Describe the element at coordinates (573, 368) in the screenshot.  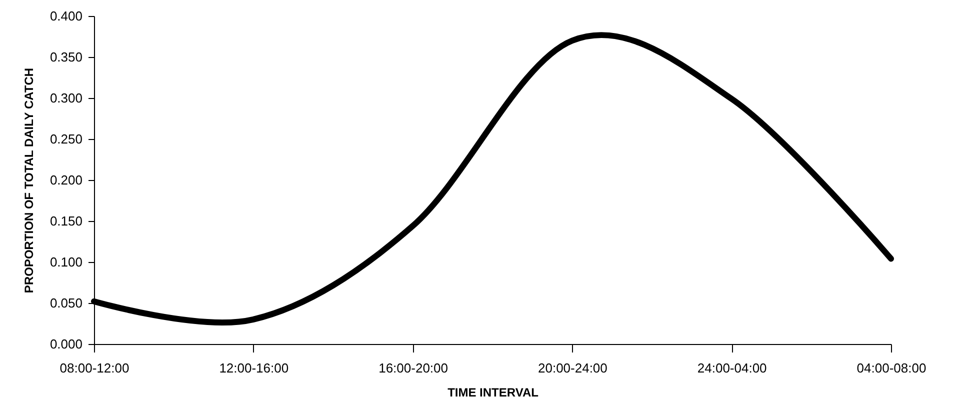
I see `x-tick-label: 20:00-24:00` at that location.